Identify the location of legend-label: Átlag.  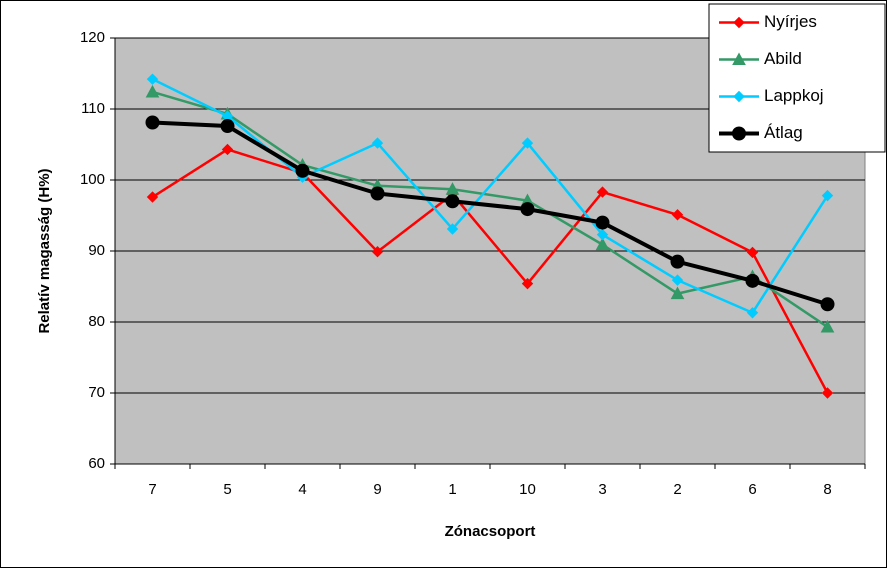
(783, 132).